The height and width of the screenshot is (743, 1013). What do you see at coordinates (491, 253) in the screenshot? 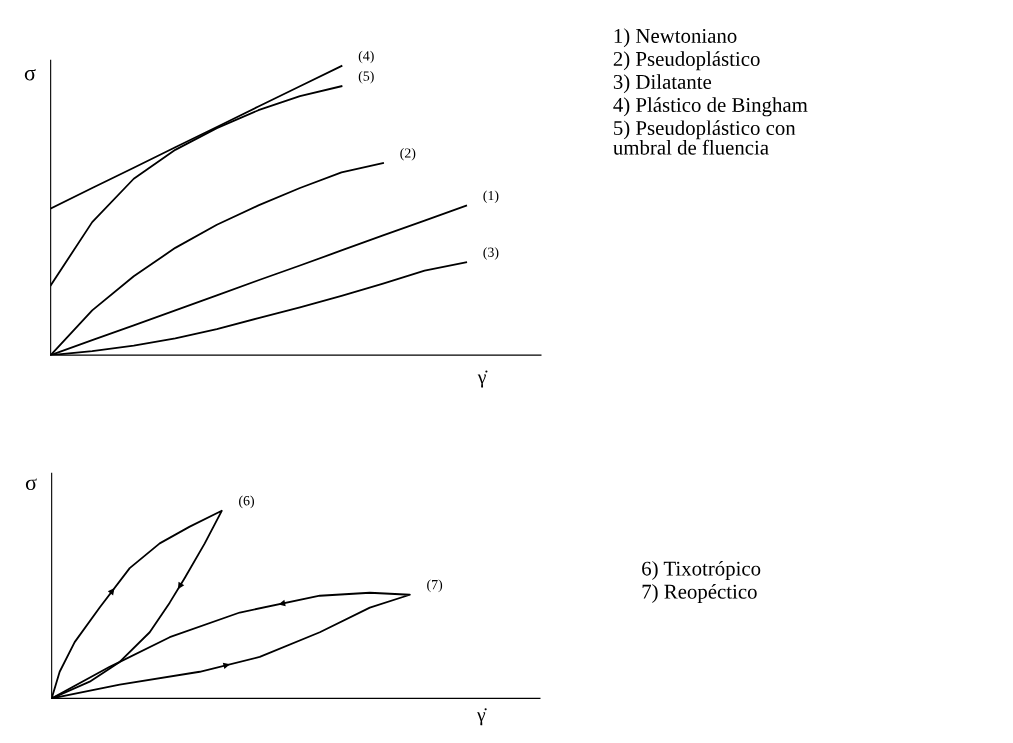
I see `series-label: (3)` at bounding box center [491, 253].